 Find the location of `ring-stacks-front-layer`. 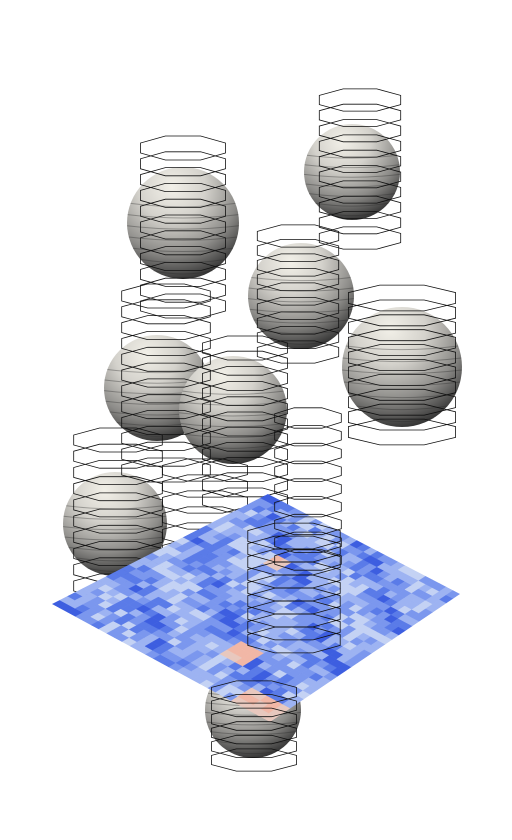

ring-stacks-front-layer is located at coordinates (276, 589).